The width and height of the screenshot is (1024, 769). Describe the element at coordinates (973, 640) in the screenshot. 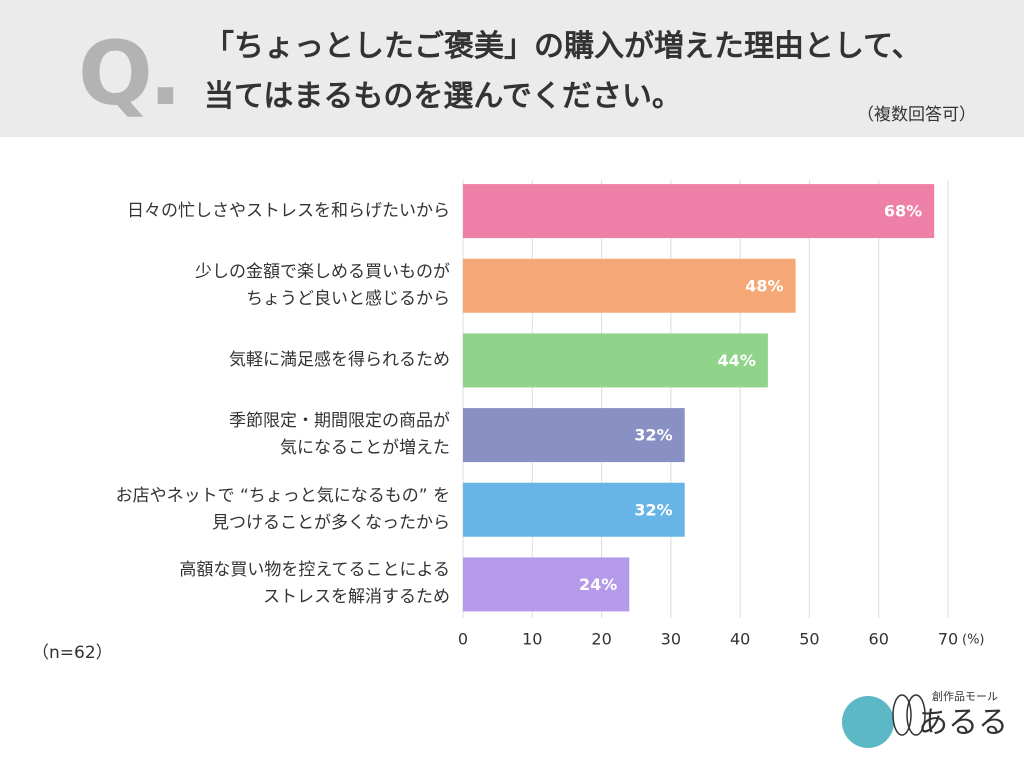

I see `x-axis-unit: (%)` at that location.